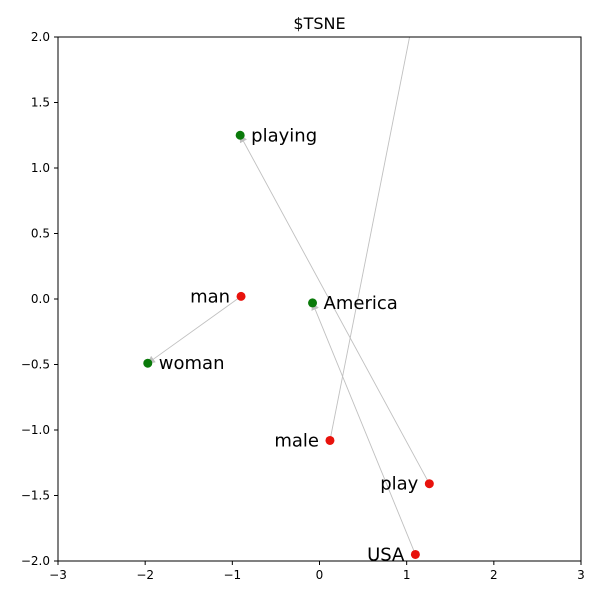  I want to click on point-label: America, so click(361, 303).